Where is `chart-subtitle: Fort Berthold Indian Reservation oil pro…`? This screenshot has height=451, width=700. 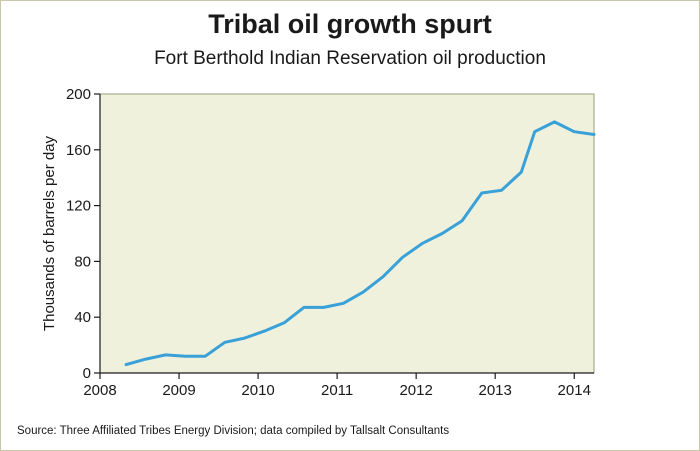 chart-subtitle: Fort Berthold Indian Reservation oil pro… is located at coordinates (350, 58).